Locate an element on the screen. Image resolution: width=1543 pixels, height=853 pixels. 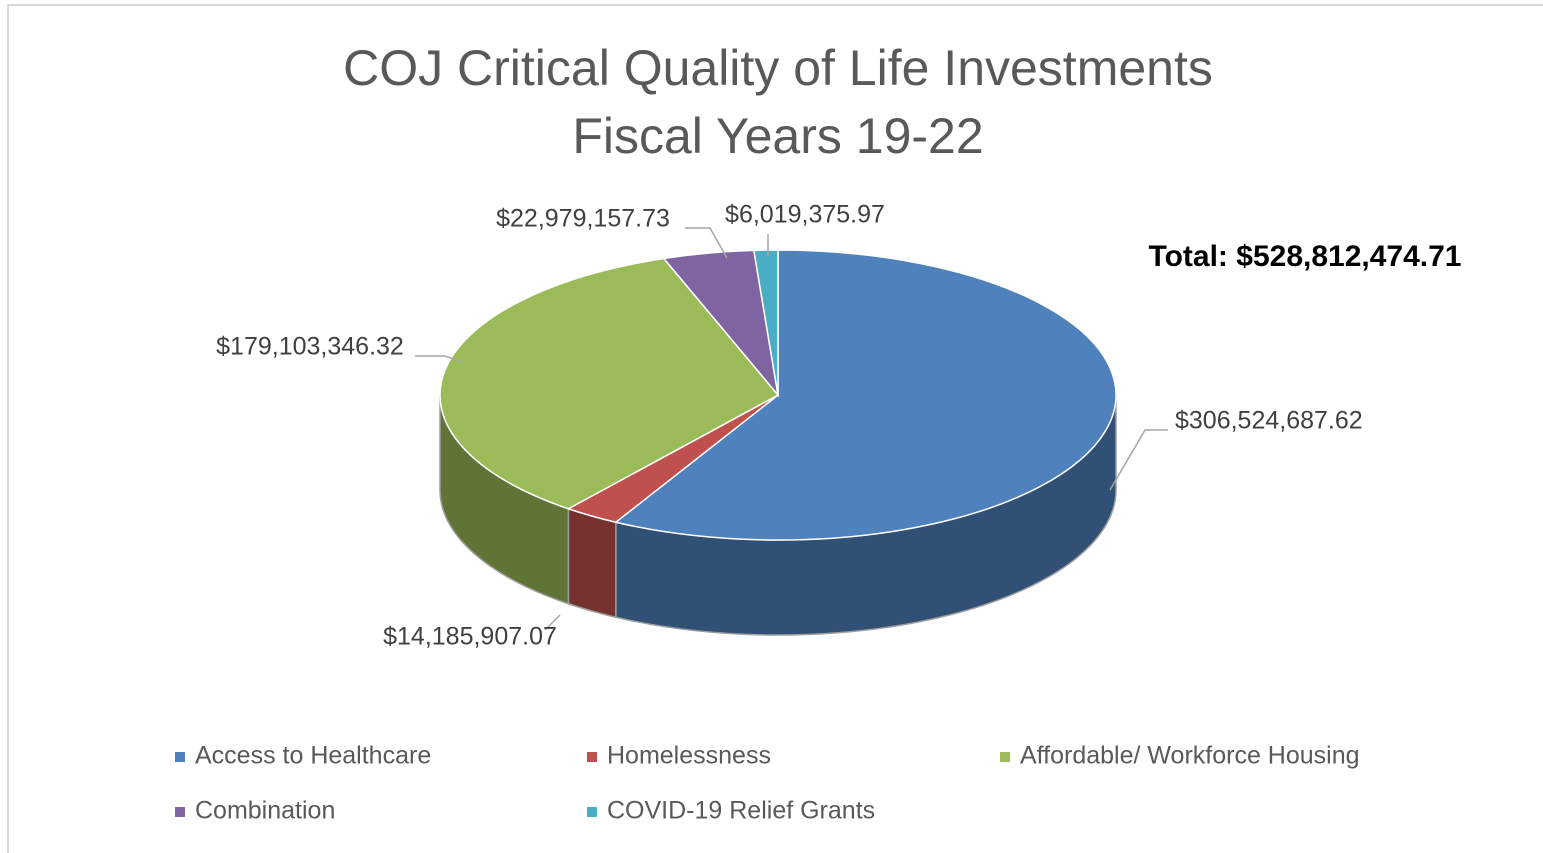
chart-subtitle: Fiscal Years 19-22 is located at coordinates (777, 136).